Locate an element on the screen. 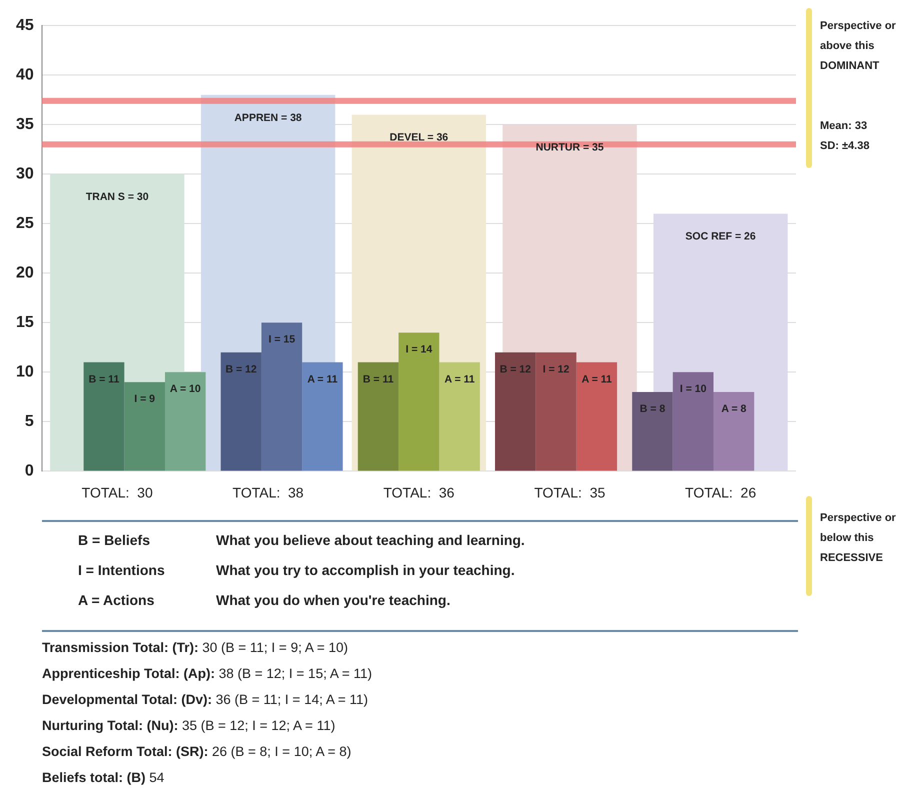  y-tick-label: 45 is located at coordinates (25, 25).